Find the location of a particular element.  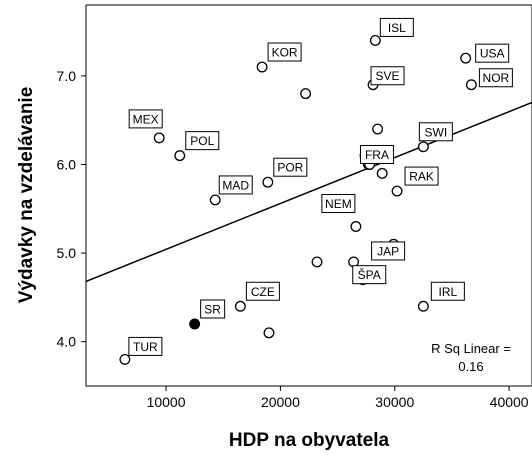

point-label: POR is located at coordinates (290, 168).